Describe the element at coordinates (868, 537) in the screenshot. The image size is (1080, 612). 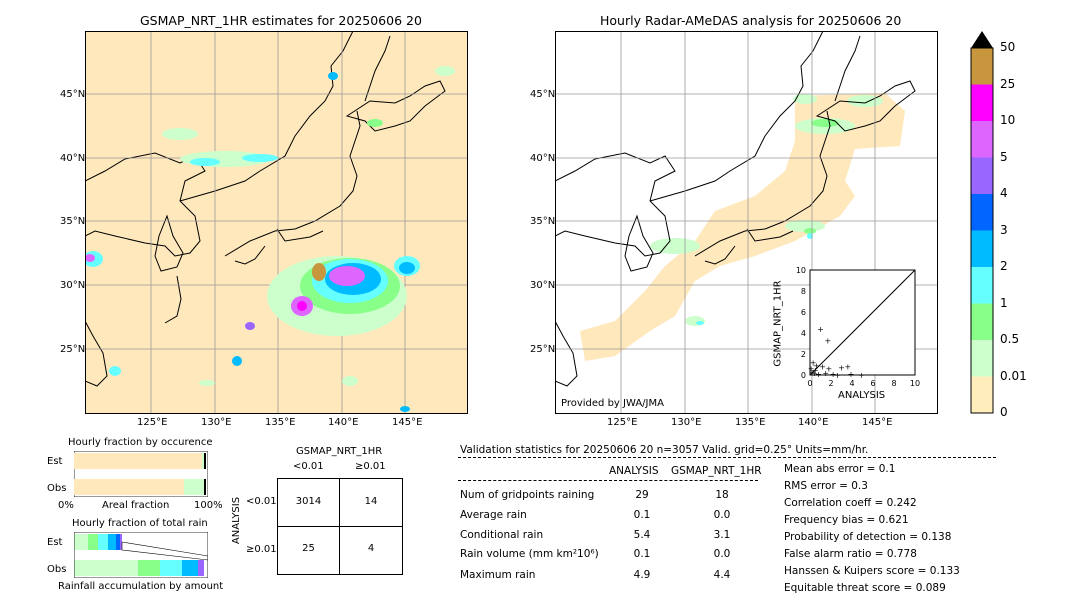
I see `score-line: Probability of detection = 0.138` at that location.